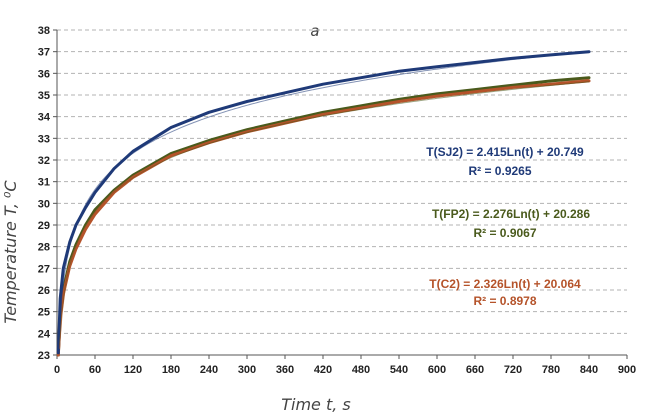 Image resolution: width=648 pixels, height=417 pixels. Describe the element at coordinates (399, 370) in the screenshot. I see `x-tick-label: 540` at that location.